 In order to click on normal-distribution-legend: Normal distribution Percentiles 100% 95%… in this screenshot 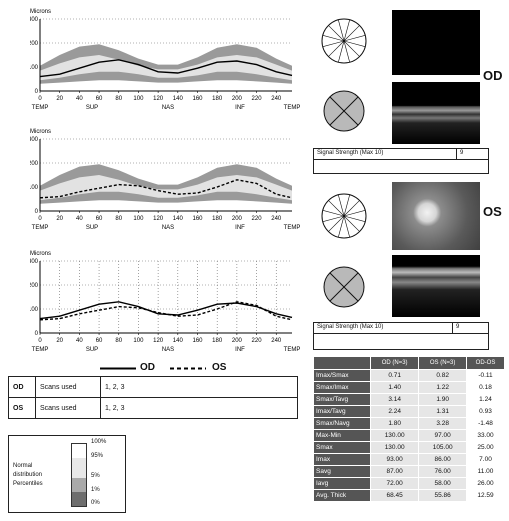, I will do `click(67, 474)`.